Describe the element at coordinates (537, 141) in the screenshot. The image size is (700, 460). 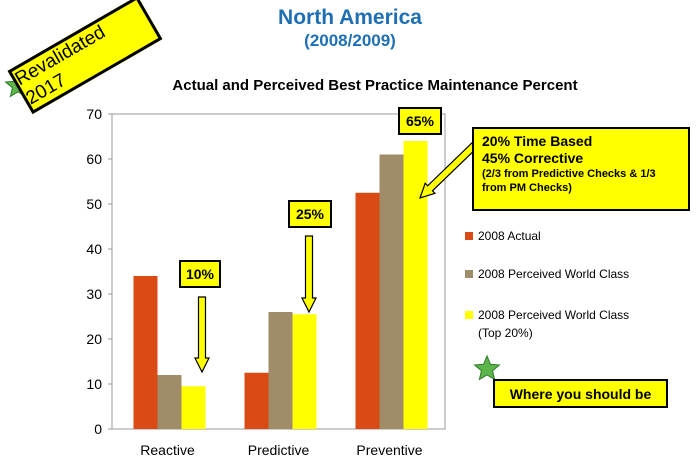
I see `note-line-1: 20% Time Based` at that location.